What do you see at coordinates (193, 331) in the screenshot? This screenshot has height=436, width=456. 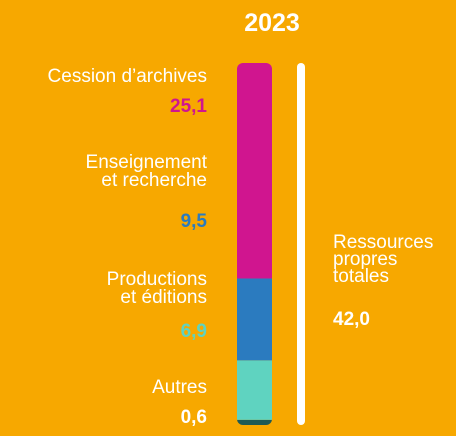 I see `value-label: 6,9` at bounding box center [193, 331].